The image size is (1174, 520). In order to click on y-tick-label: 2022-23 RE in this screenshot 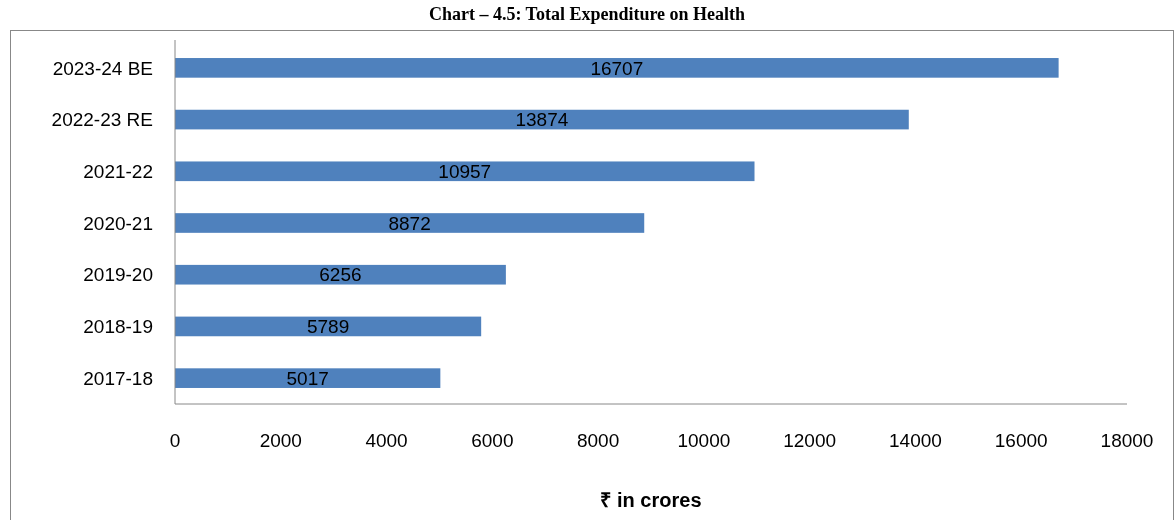, I will do `click(102, 120)`.